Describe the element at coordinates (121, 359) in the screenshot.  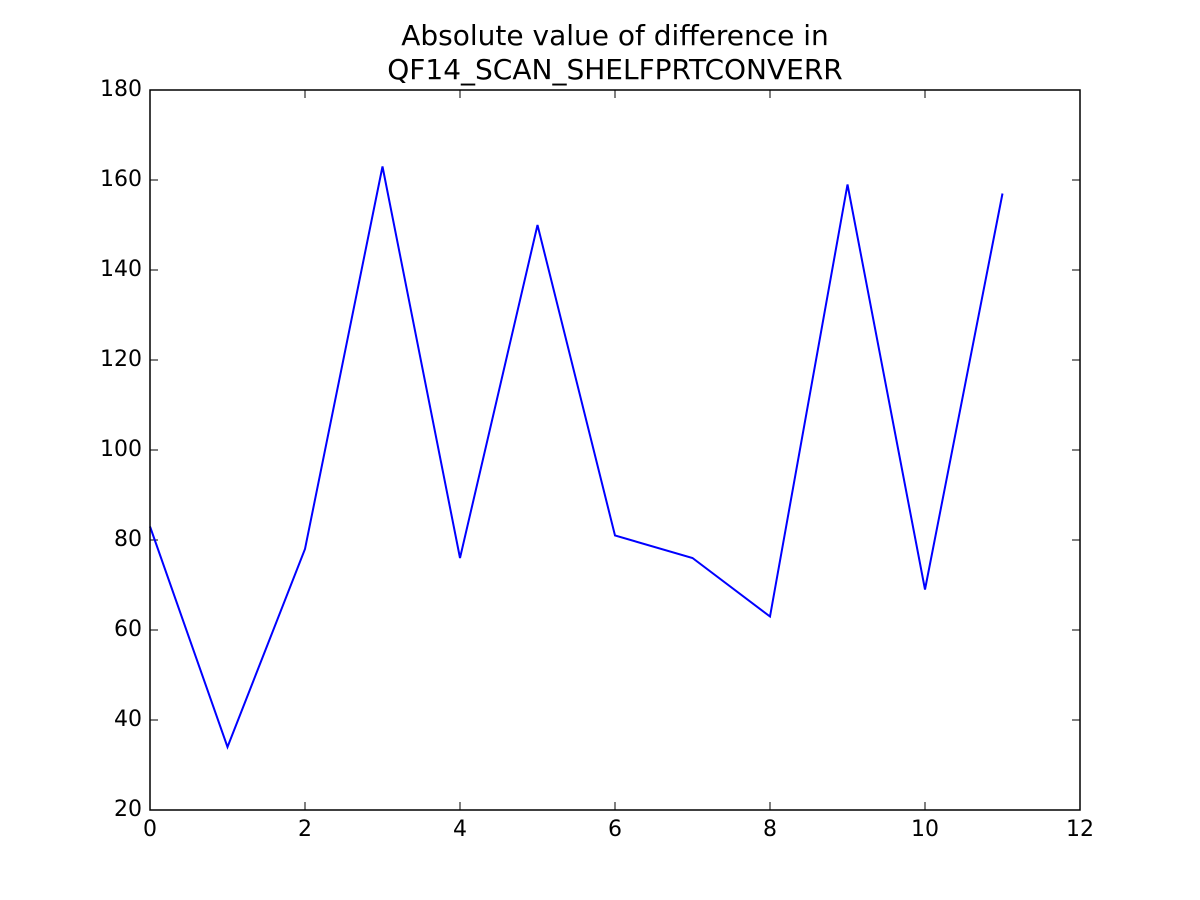
I see `y-tick-label: 120` at that location.